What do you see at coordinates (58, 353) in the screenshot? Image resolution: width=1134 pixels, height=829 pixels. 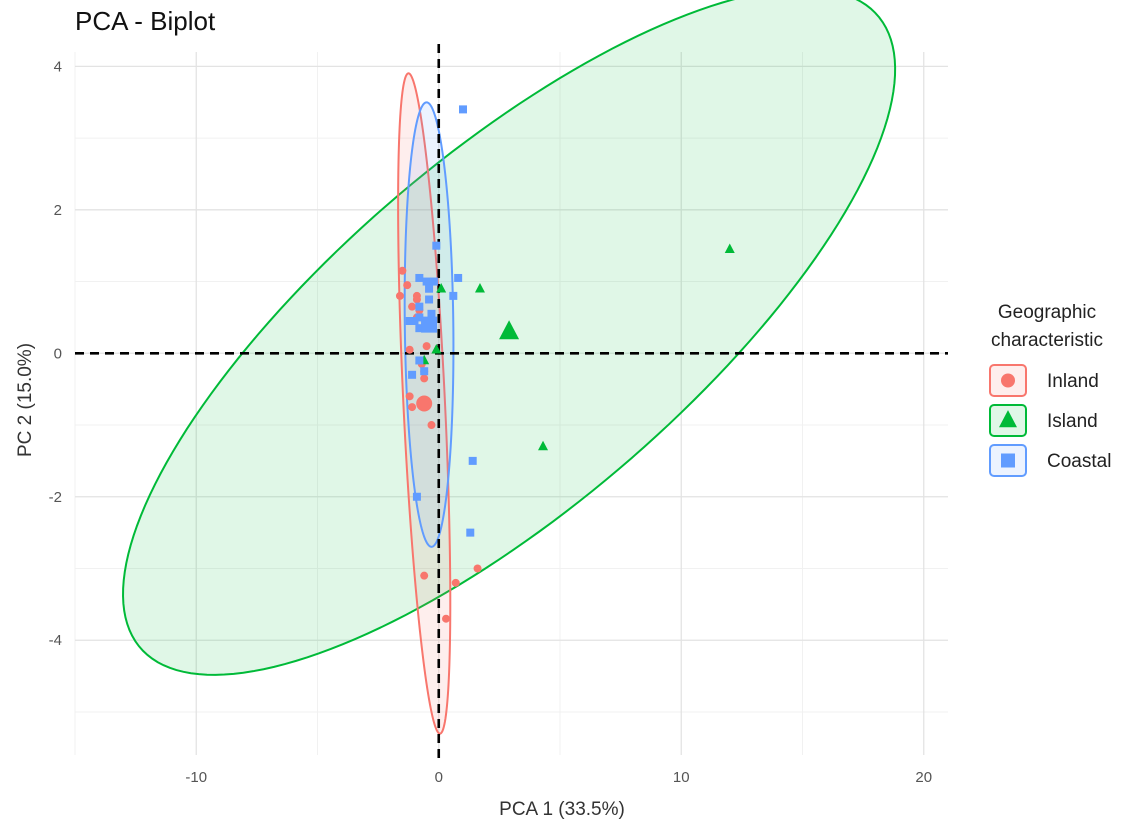 I see `y-tick-label: 0` at bounding box center [58, 353].